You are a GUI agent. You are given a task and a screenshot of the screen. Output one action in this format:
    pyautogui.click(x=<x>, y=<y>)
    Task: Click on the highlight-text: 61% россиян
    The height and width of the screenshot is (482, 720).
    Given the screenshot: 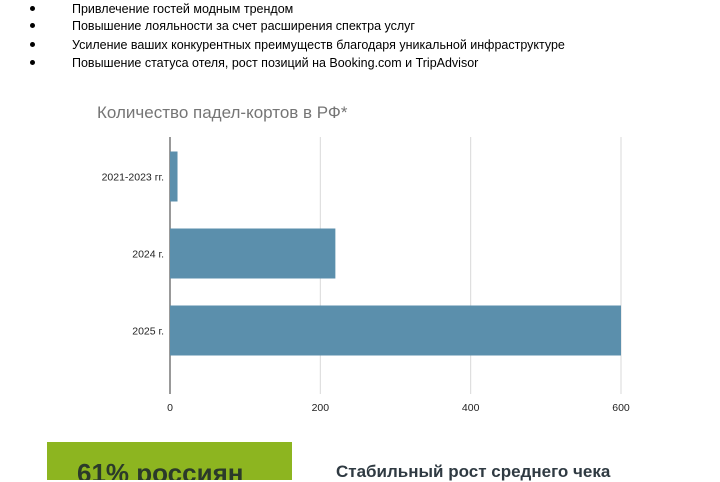 What is the action you would take?
    pyautogui.click(x=160, y=469)
    